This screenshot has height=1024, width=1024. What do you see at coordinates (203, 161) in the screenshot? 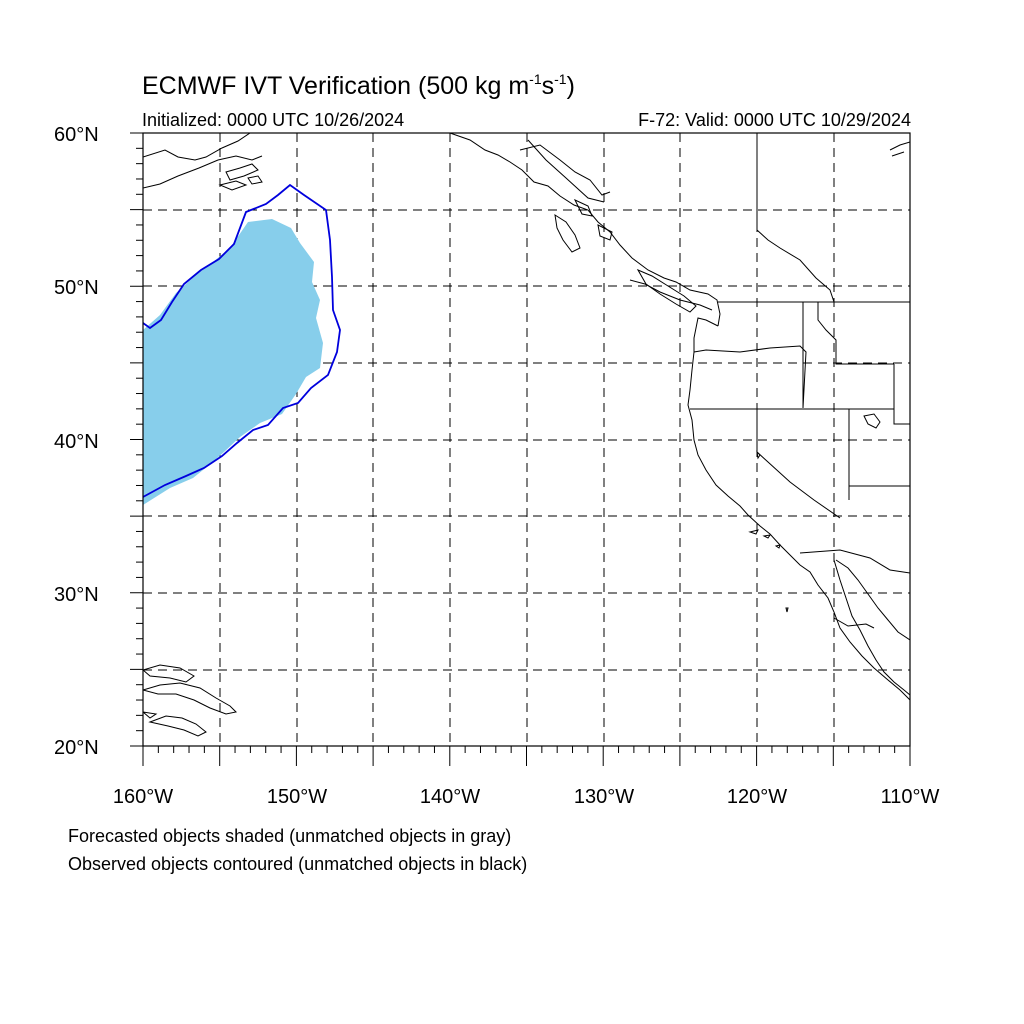
I see `alaska-peninsula-coast` at bounding box center [203, 161].